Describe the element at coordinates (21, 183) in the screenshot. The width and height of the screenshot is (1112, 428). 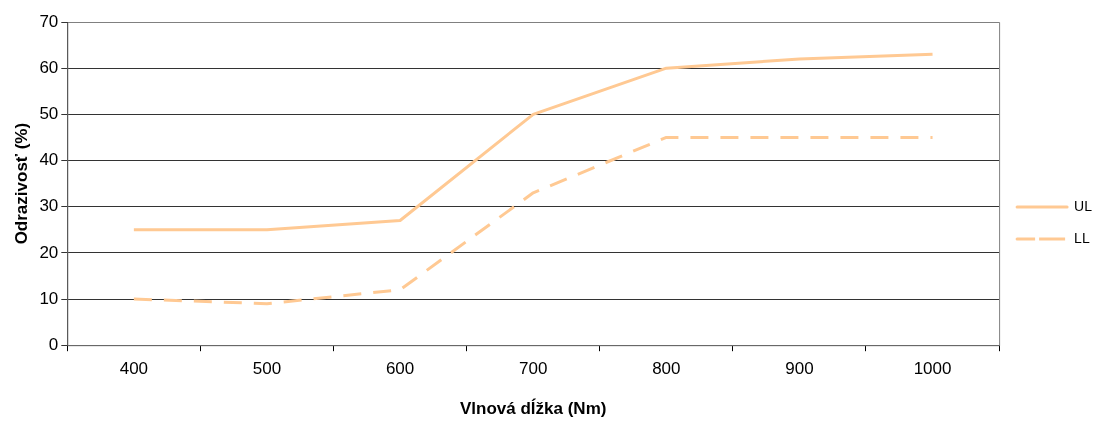
I see `y-axis-title: Odrazivosť (%)` at that location.